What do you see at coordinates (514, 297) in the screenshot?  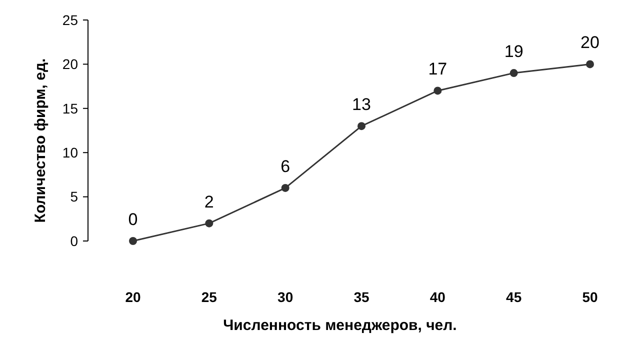 I see `x-tick-label: 45` at bounding box center [514, 297].